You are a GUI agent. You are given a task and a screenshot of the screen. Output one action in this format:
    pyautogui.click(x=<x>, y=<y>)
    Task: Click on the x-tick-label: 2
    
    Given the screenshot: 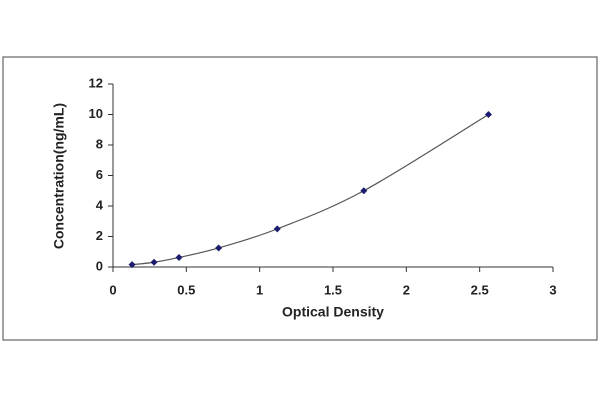 What is the action you would take?
    pyautogui.click(x=406, y=289)
    